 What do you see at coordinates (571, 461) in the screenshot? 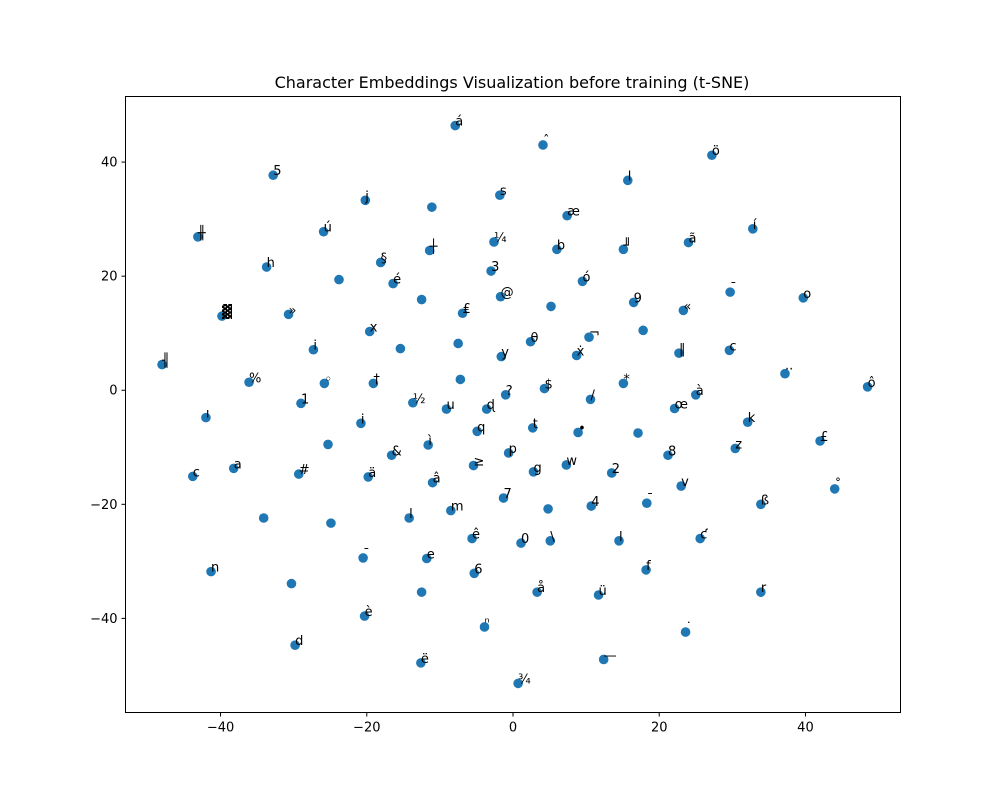
I see `point-label: w` at bounding box center [571, 461].